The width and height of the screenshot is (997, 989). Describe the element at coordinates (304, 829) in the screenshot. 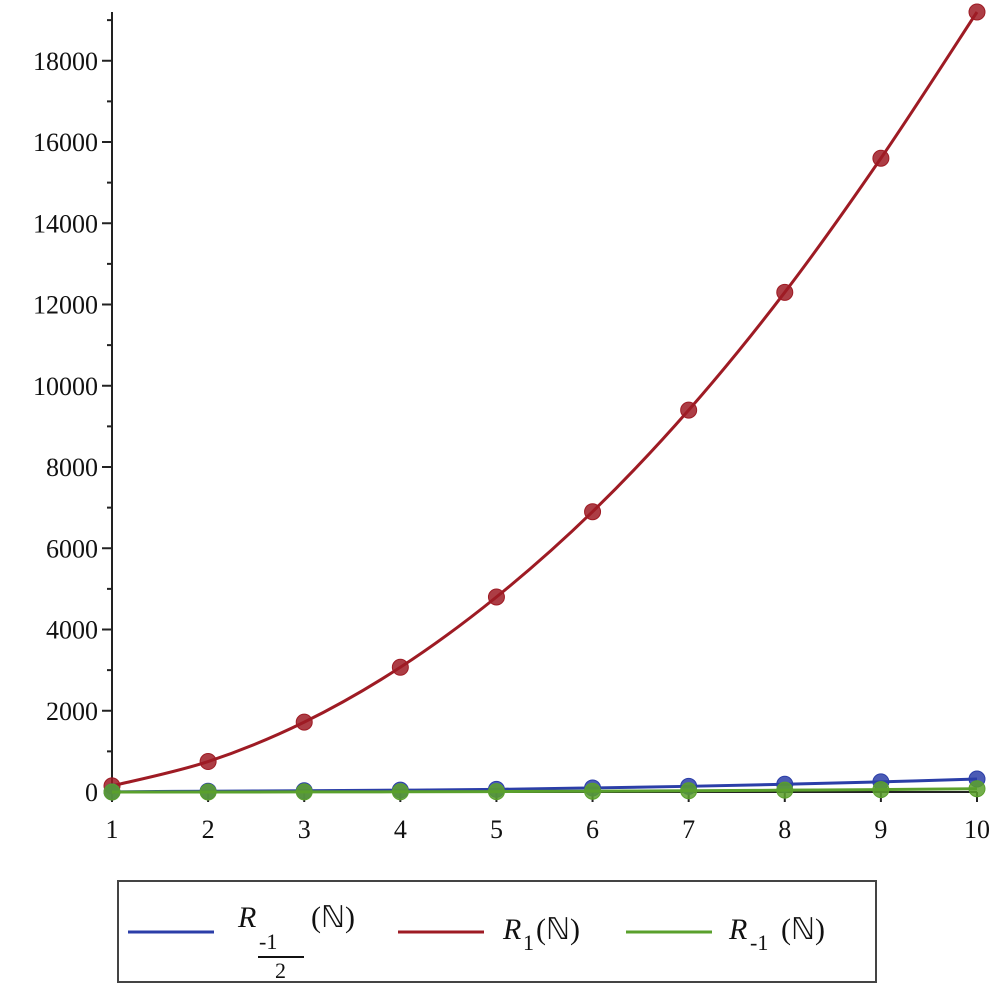

I see `x-tick-label: 3` at that location.